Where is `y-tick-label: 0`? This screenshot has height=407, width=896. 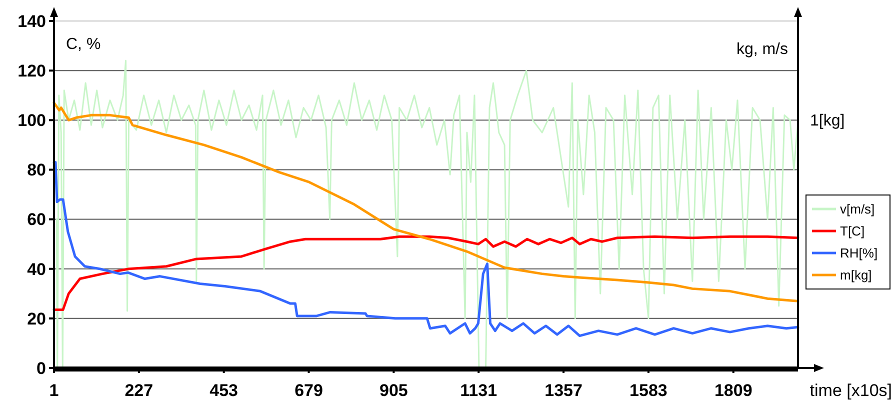
y-tick-label: 0 is located at coordinates (41, 368).